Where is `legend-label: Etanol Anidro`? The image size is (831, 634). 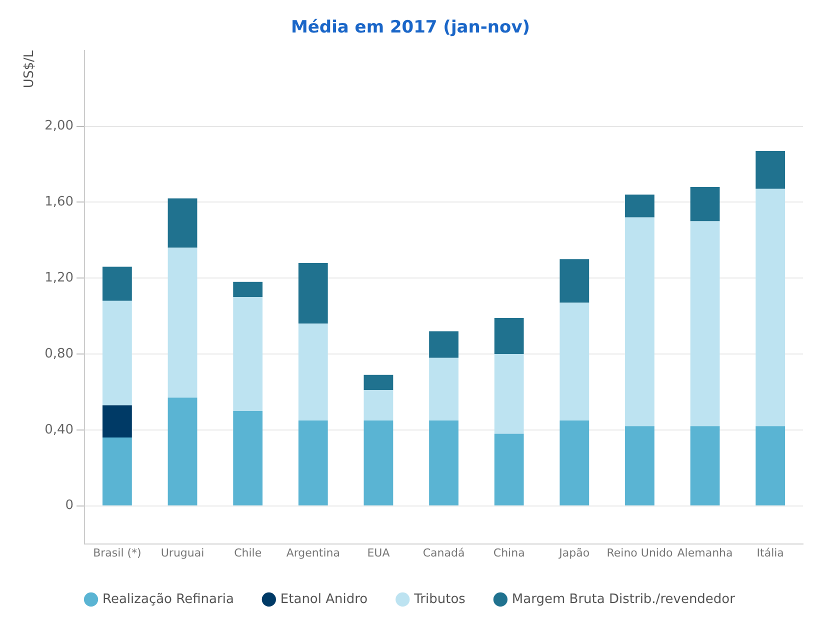 legend-label: Etanol Anidro is located at coordinates (324, 599).